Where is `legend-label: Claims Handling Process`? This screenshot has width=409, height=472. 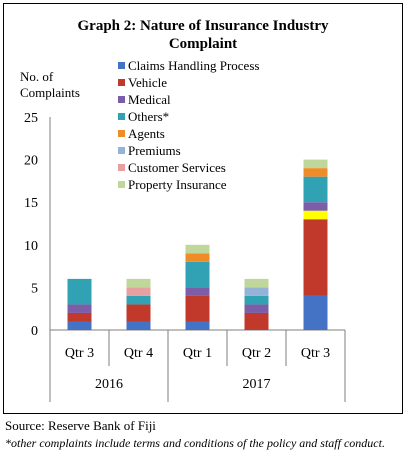 legend-label: Claims Handling Process is located at coordinates (193, 65).